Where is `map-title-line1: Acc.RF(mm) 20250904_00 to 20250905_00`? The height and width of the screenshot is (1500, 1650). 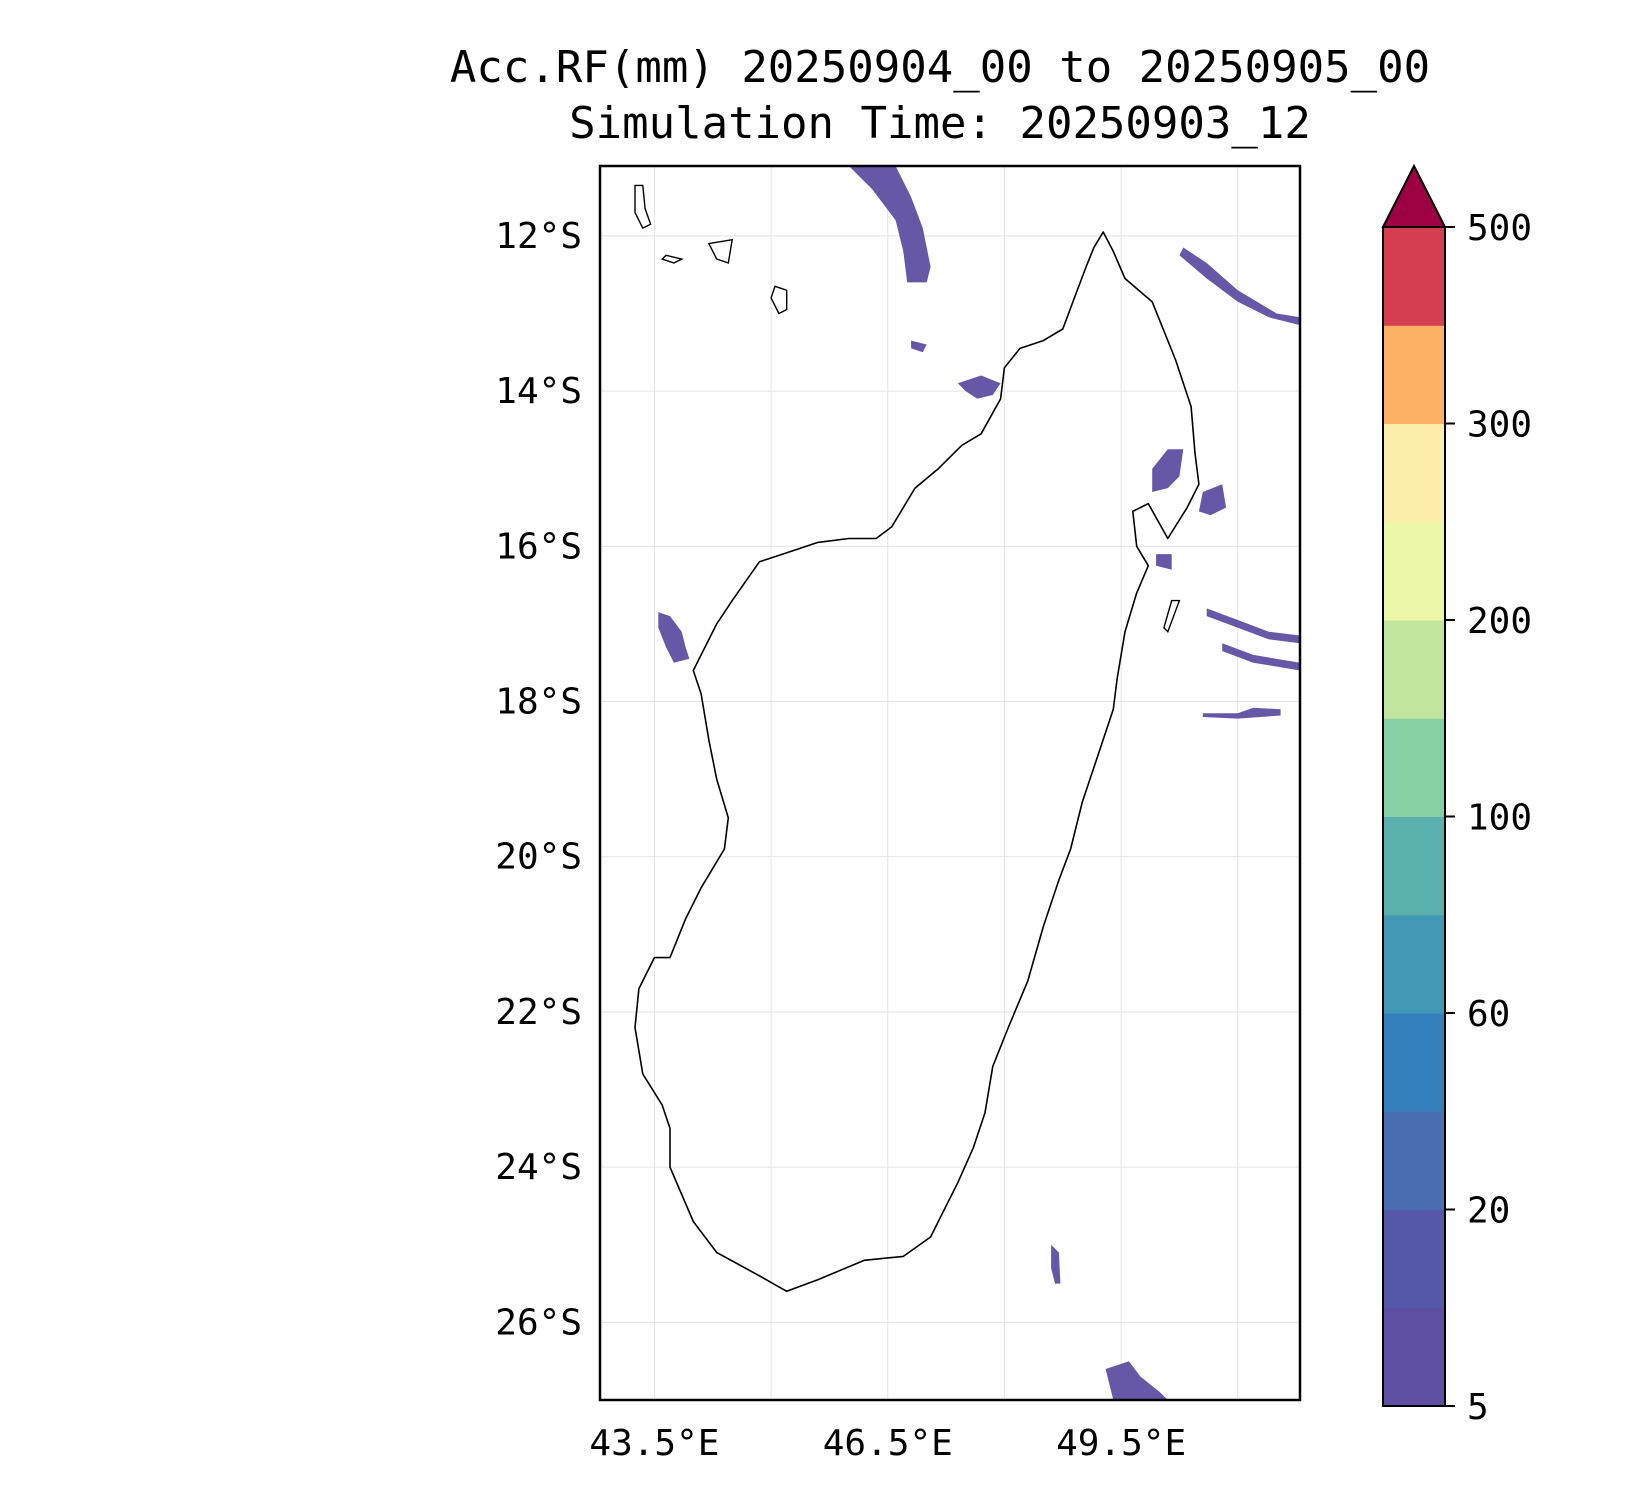
map-title-line1: Acc.RF(mm) 20250904_00 to 20250905_00 is located at coordinates (940, 67).